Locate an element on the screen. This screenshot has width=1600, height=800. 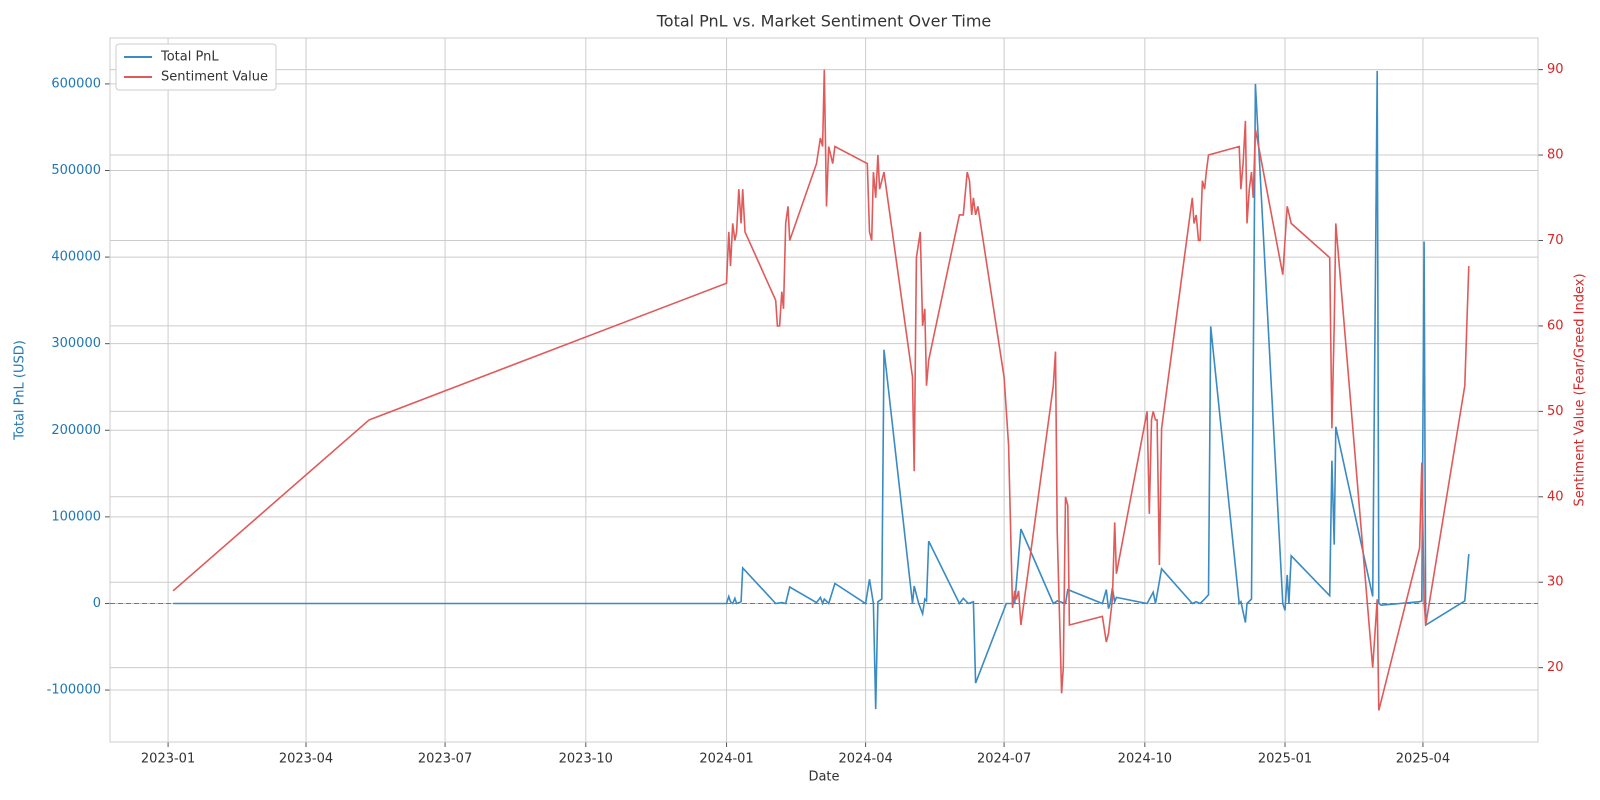
legend-label: Sentiment Value is located at coordinates (214, 77).